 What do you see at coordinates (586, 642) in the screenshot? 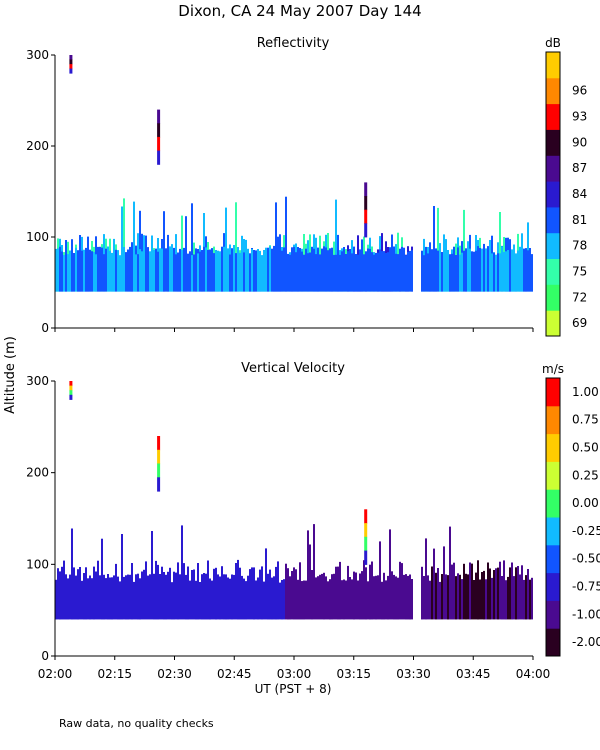
I see `colorbar-tick-label: -2.00` at bounding box center [586, 642].